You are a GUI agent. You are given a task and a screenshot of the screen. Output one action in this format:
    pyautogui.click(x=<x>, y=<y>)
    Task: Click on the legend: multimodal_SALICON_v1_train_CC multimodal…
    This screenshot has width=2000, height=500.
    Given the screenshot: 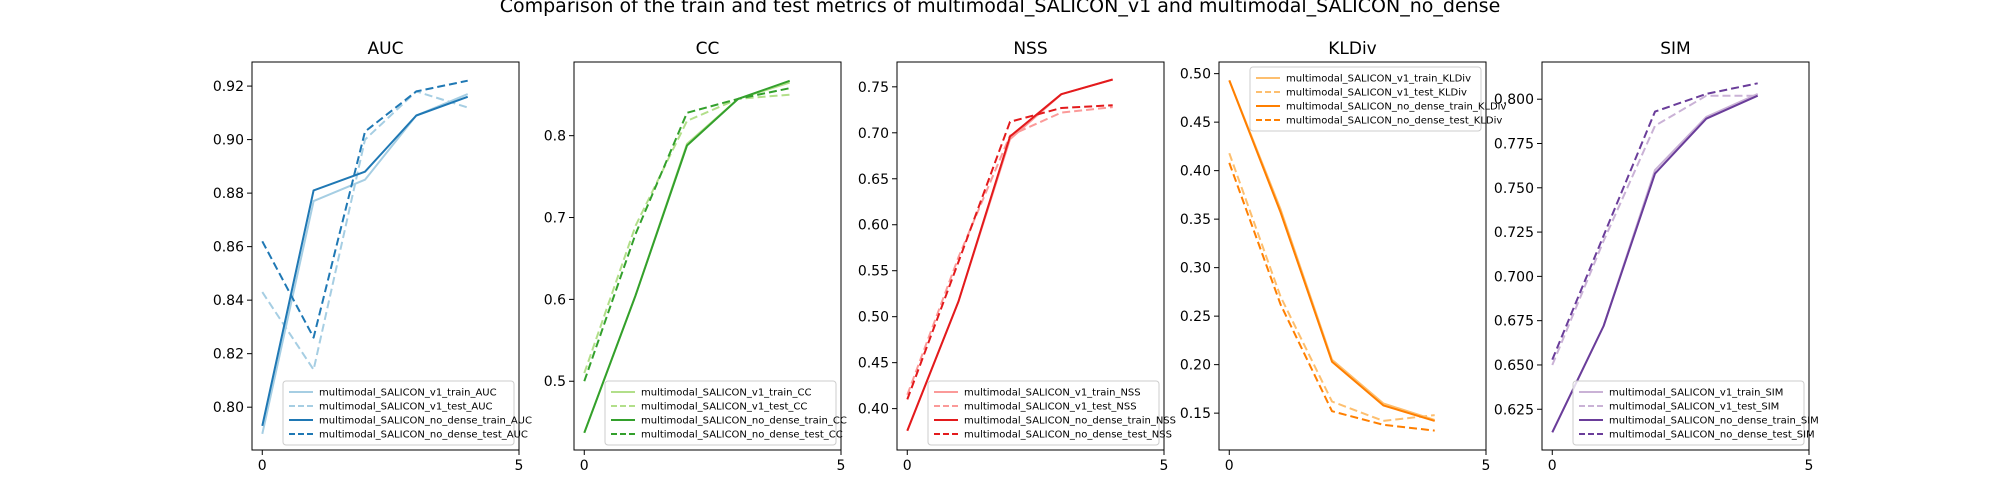 What is the action you would take?
    pyautogui.click(x=725, y=413)
    